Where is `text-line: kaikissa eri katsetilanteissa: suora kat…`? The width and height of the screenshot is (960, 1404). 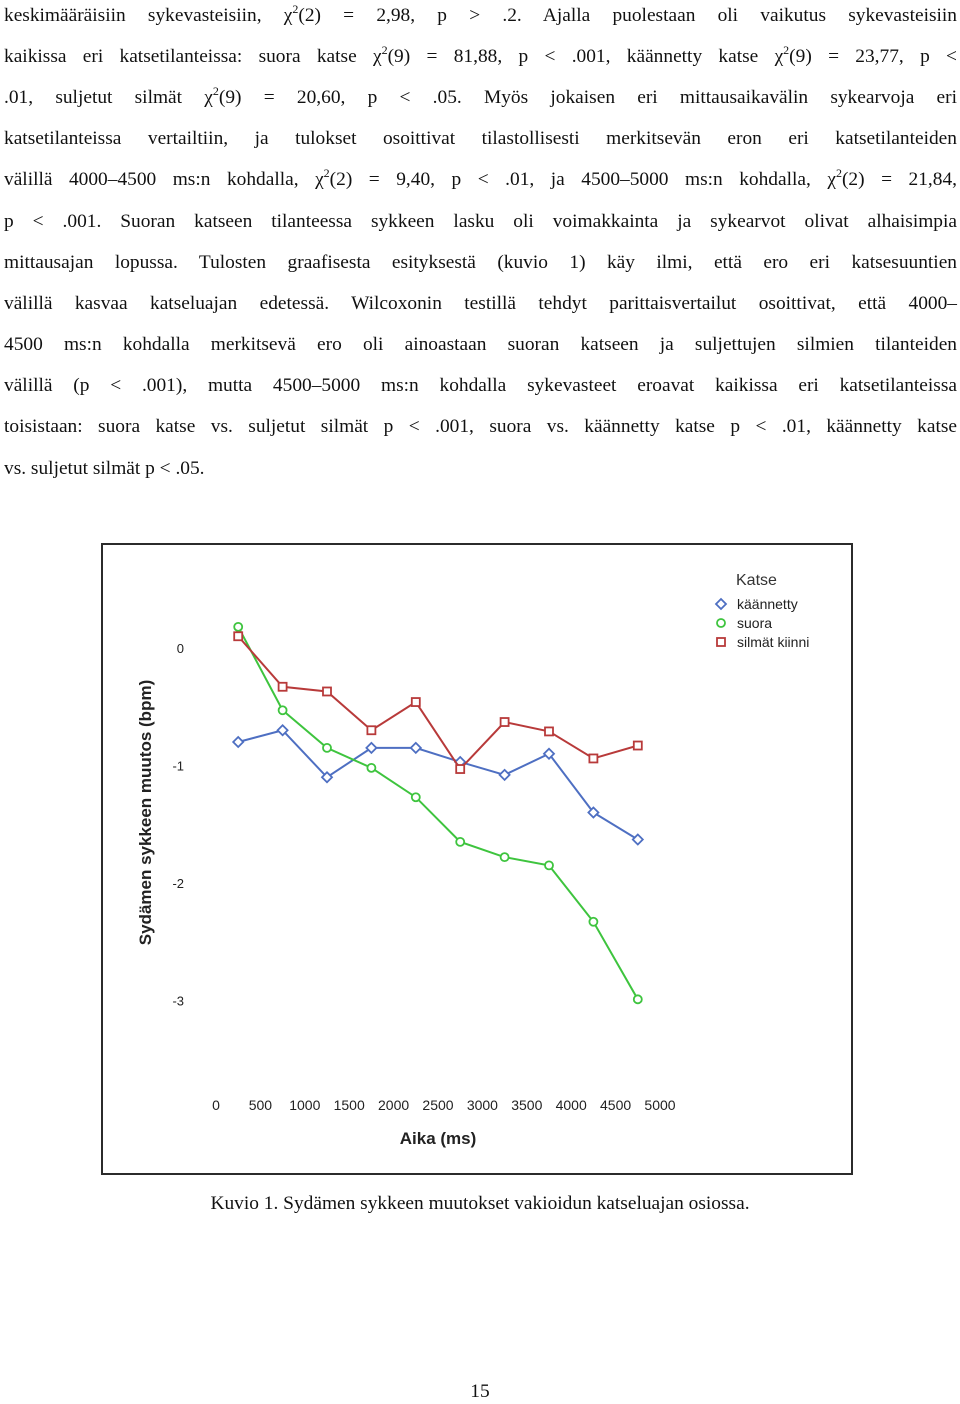
text-line: kaikissa eri katsetilanteissa: suora kat… is located at coordinates (480, 57).